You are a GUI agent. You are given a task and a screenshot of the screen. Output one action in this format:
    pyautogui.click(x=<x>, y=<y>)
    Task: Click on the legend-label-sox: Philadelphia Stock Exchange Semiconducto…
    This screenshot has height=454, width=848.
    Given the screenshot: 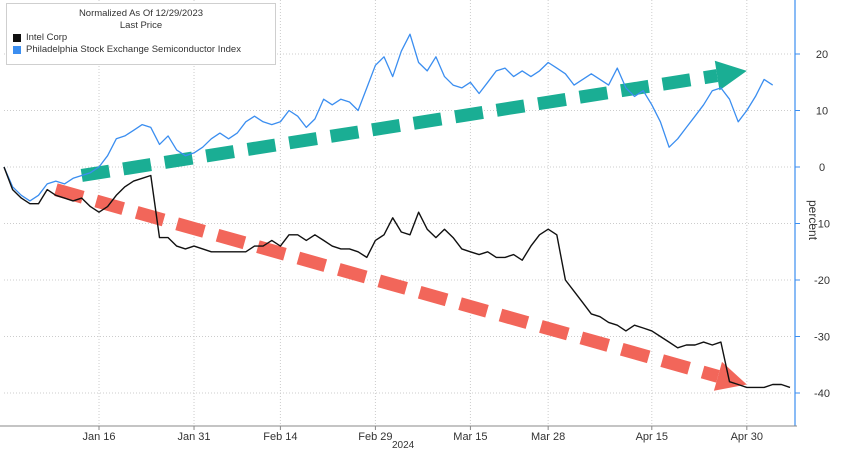 What is the action you would take?
    pyautogui.click(x=133, y=49)
    